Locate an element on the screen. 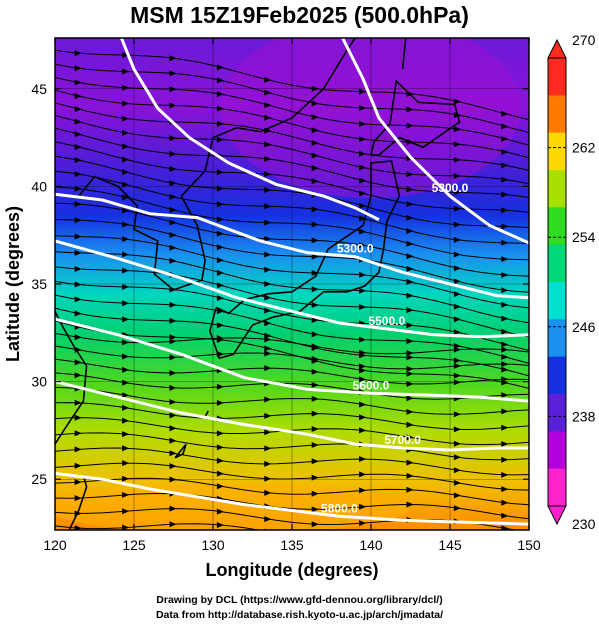 The image size is (599, 625). y-tick-label: 35 is located at coordinates (39, 284).